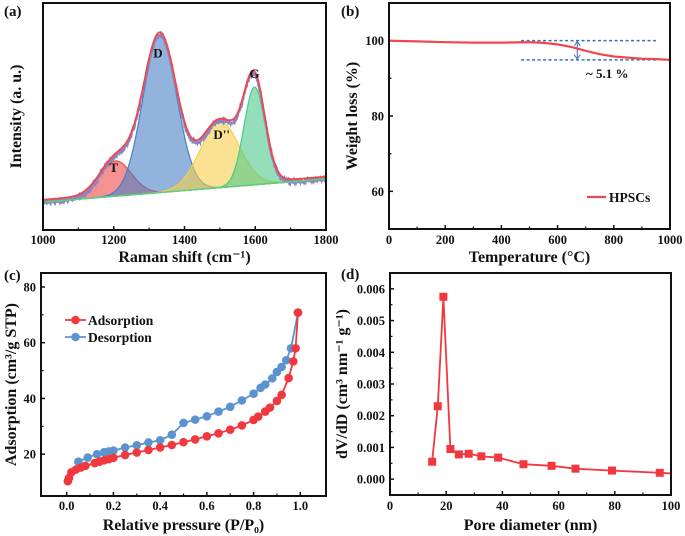 The width and height of the screenshot is (685, 536). I want to click on baseline, so click(184, 190).